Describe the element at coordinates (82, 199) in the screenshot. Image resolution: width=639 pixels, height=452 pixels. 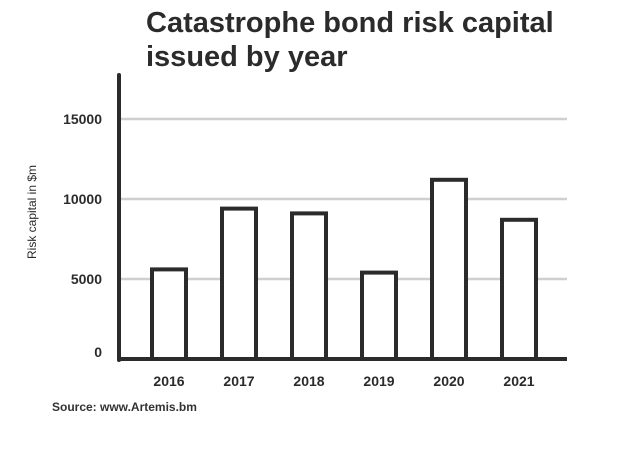
I see `y-tick-label-10000: 10000` at that location.